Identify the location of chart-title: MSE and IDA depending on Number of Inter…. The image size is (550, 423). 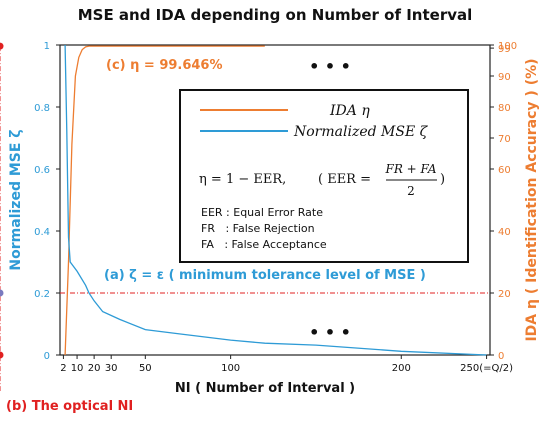
(275, 15).